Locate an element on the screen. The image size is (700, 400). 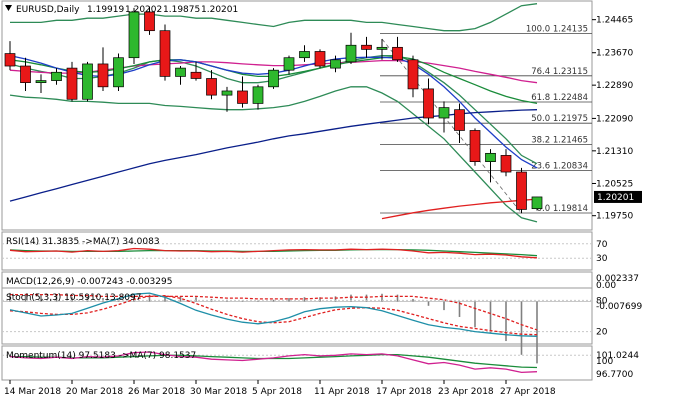
rsi-pane-frame is located at coordinates (297, 251).